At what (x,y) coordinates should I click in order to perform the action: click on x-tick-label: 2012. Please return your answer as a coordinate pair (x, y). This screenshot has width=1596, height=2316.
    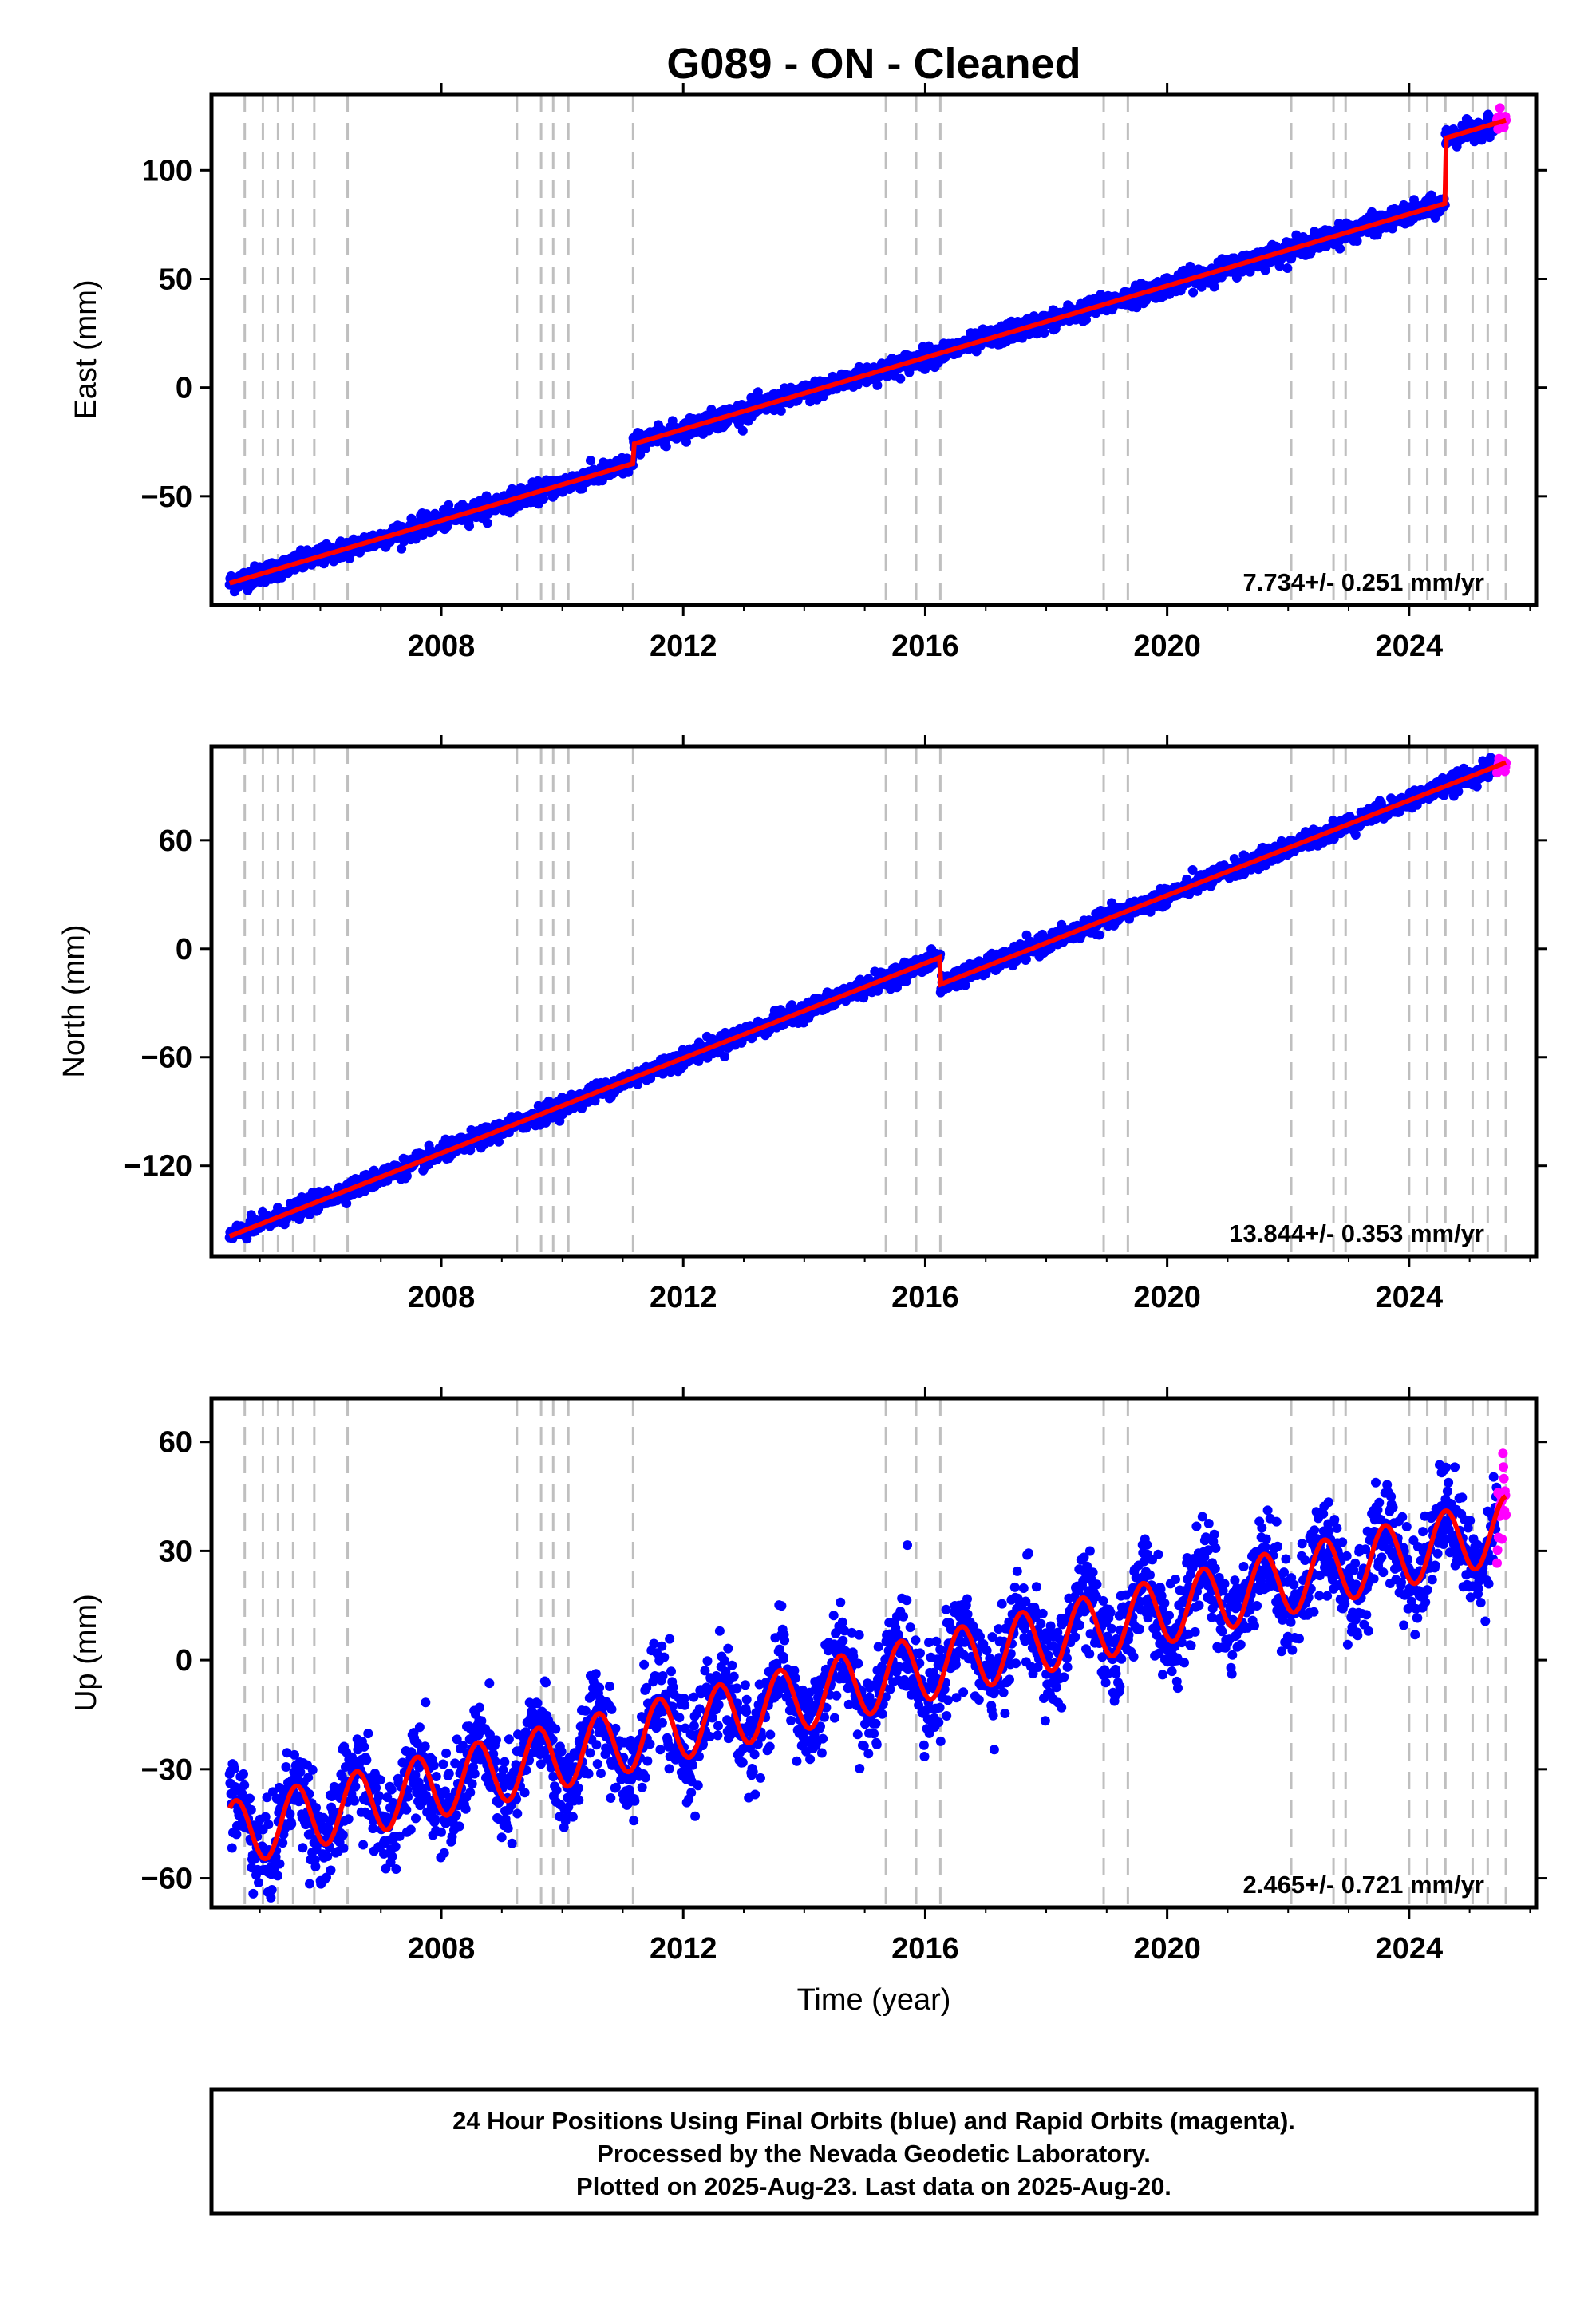
    Looking at the image, I should click on (683, 646).